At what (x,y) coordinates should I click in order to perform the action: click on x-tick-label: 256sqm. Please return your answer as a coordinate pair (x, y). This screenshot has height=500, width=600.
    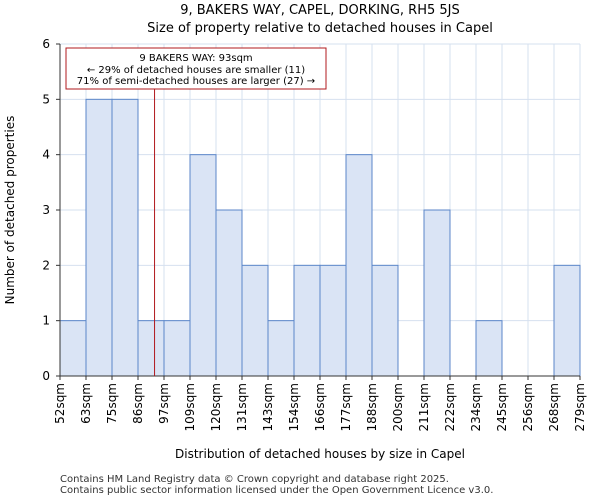
    Looking at the image, I should click on (528, 407).